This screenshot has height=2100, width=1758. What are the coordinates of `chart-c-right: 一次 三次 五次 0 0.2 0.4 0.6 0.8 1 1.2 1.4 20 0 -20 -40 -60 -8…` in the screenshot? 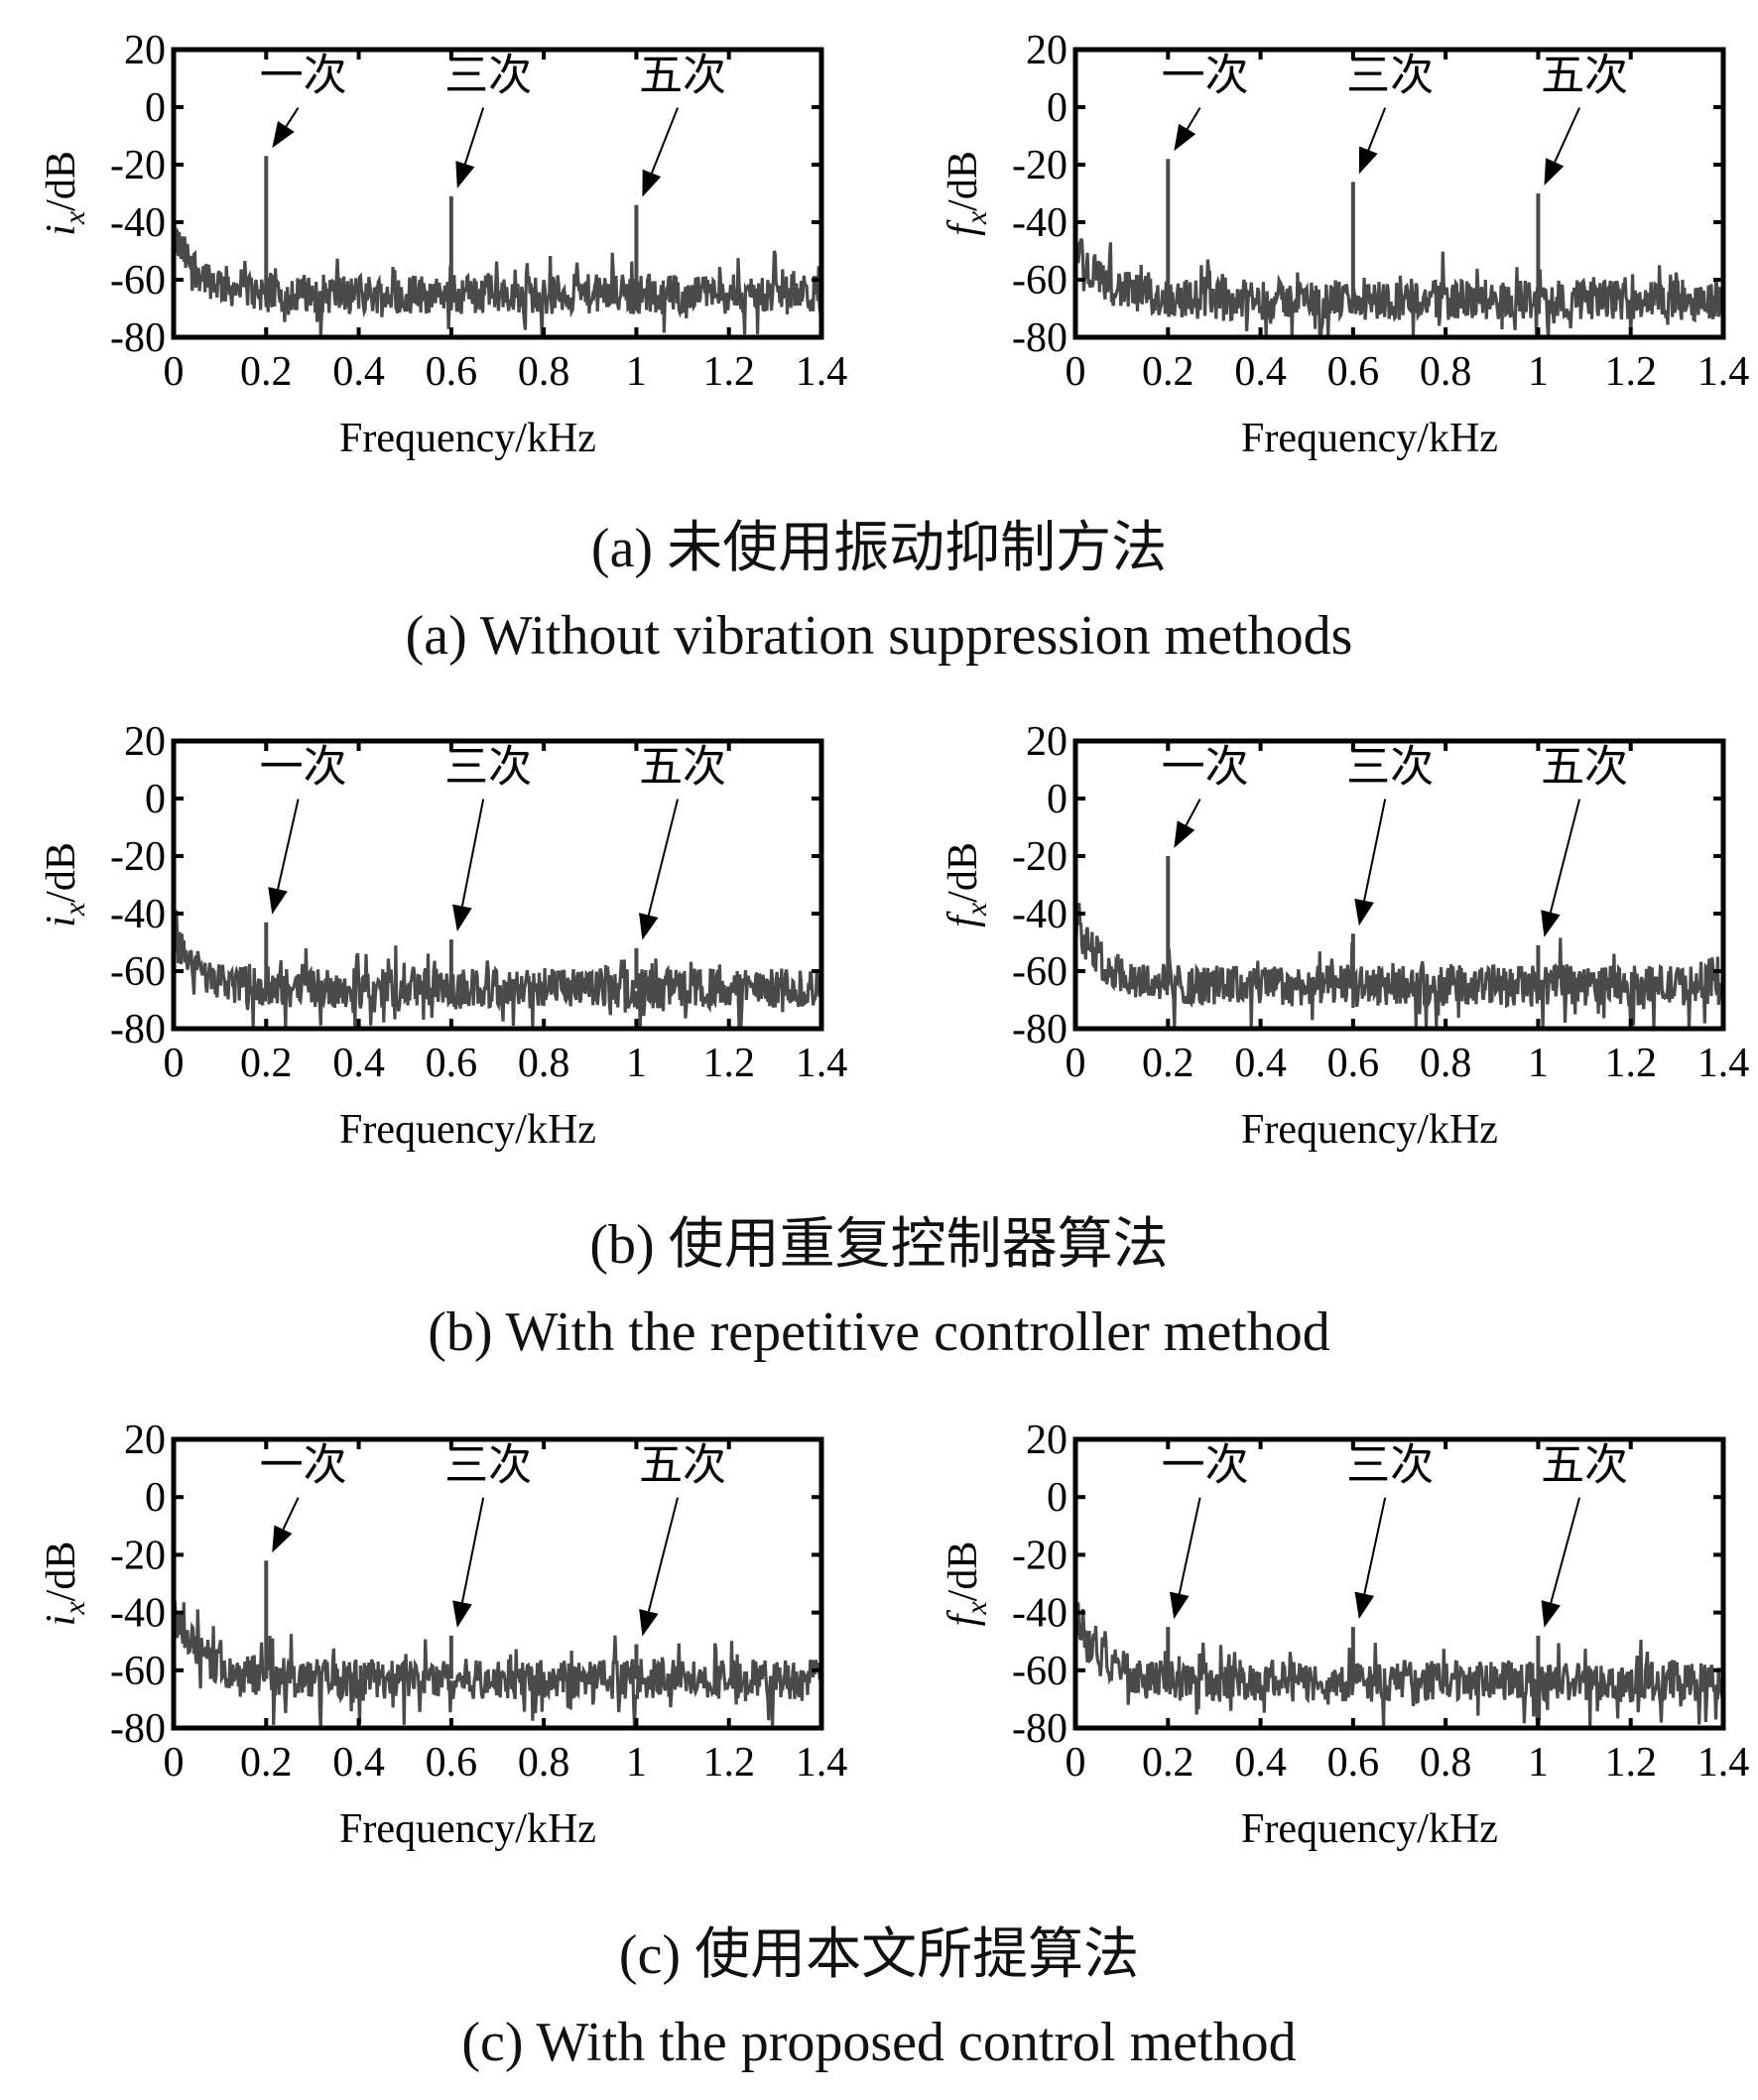 It's located at (1345, 1635).